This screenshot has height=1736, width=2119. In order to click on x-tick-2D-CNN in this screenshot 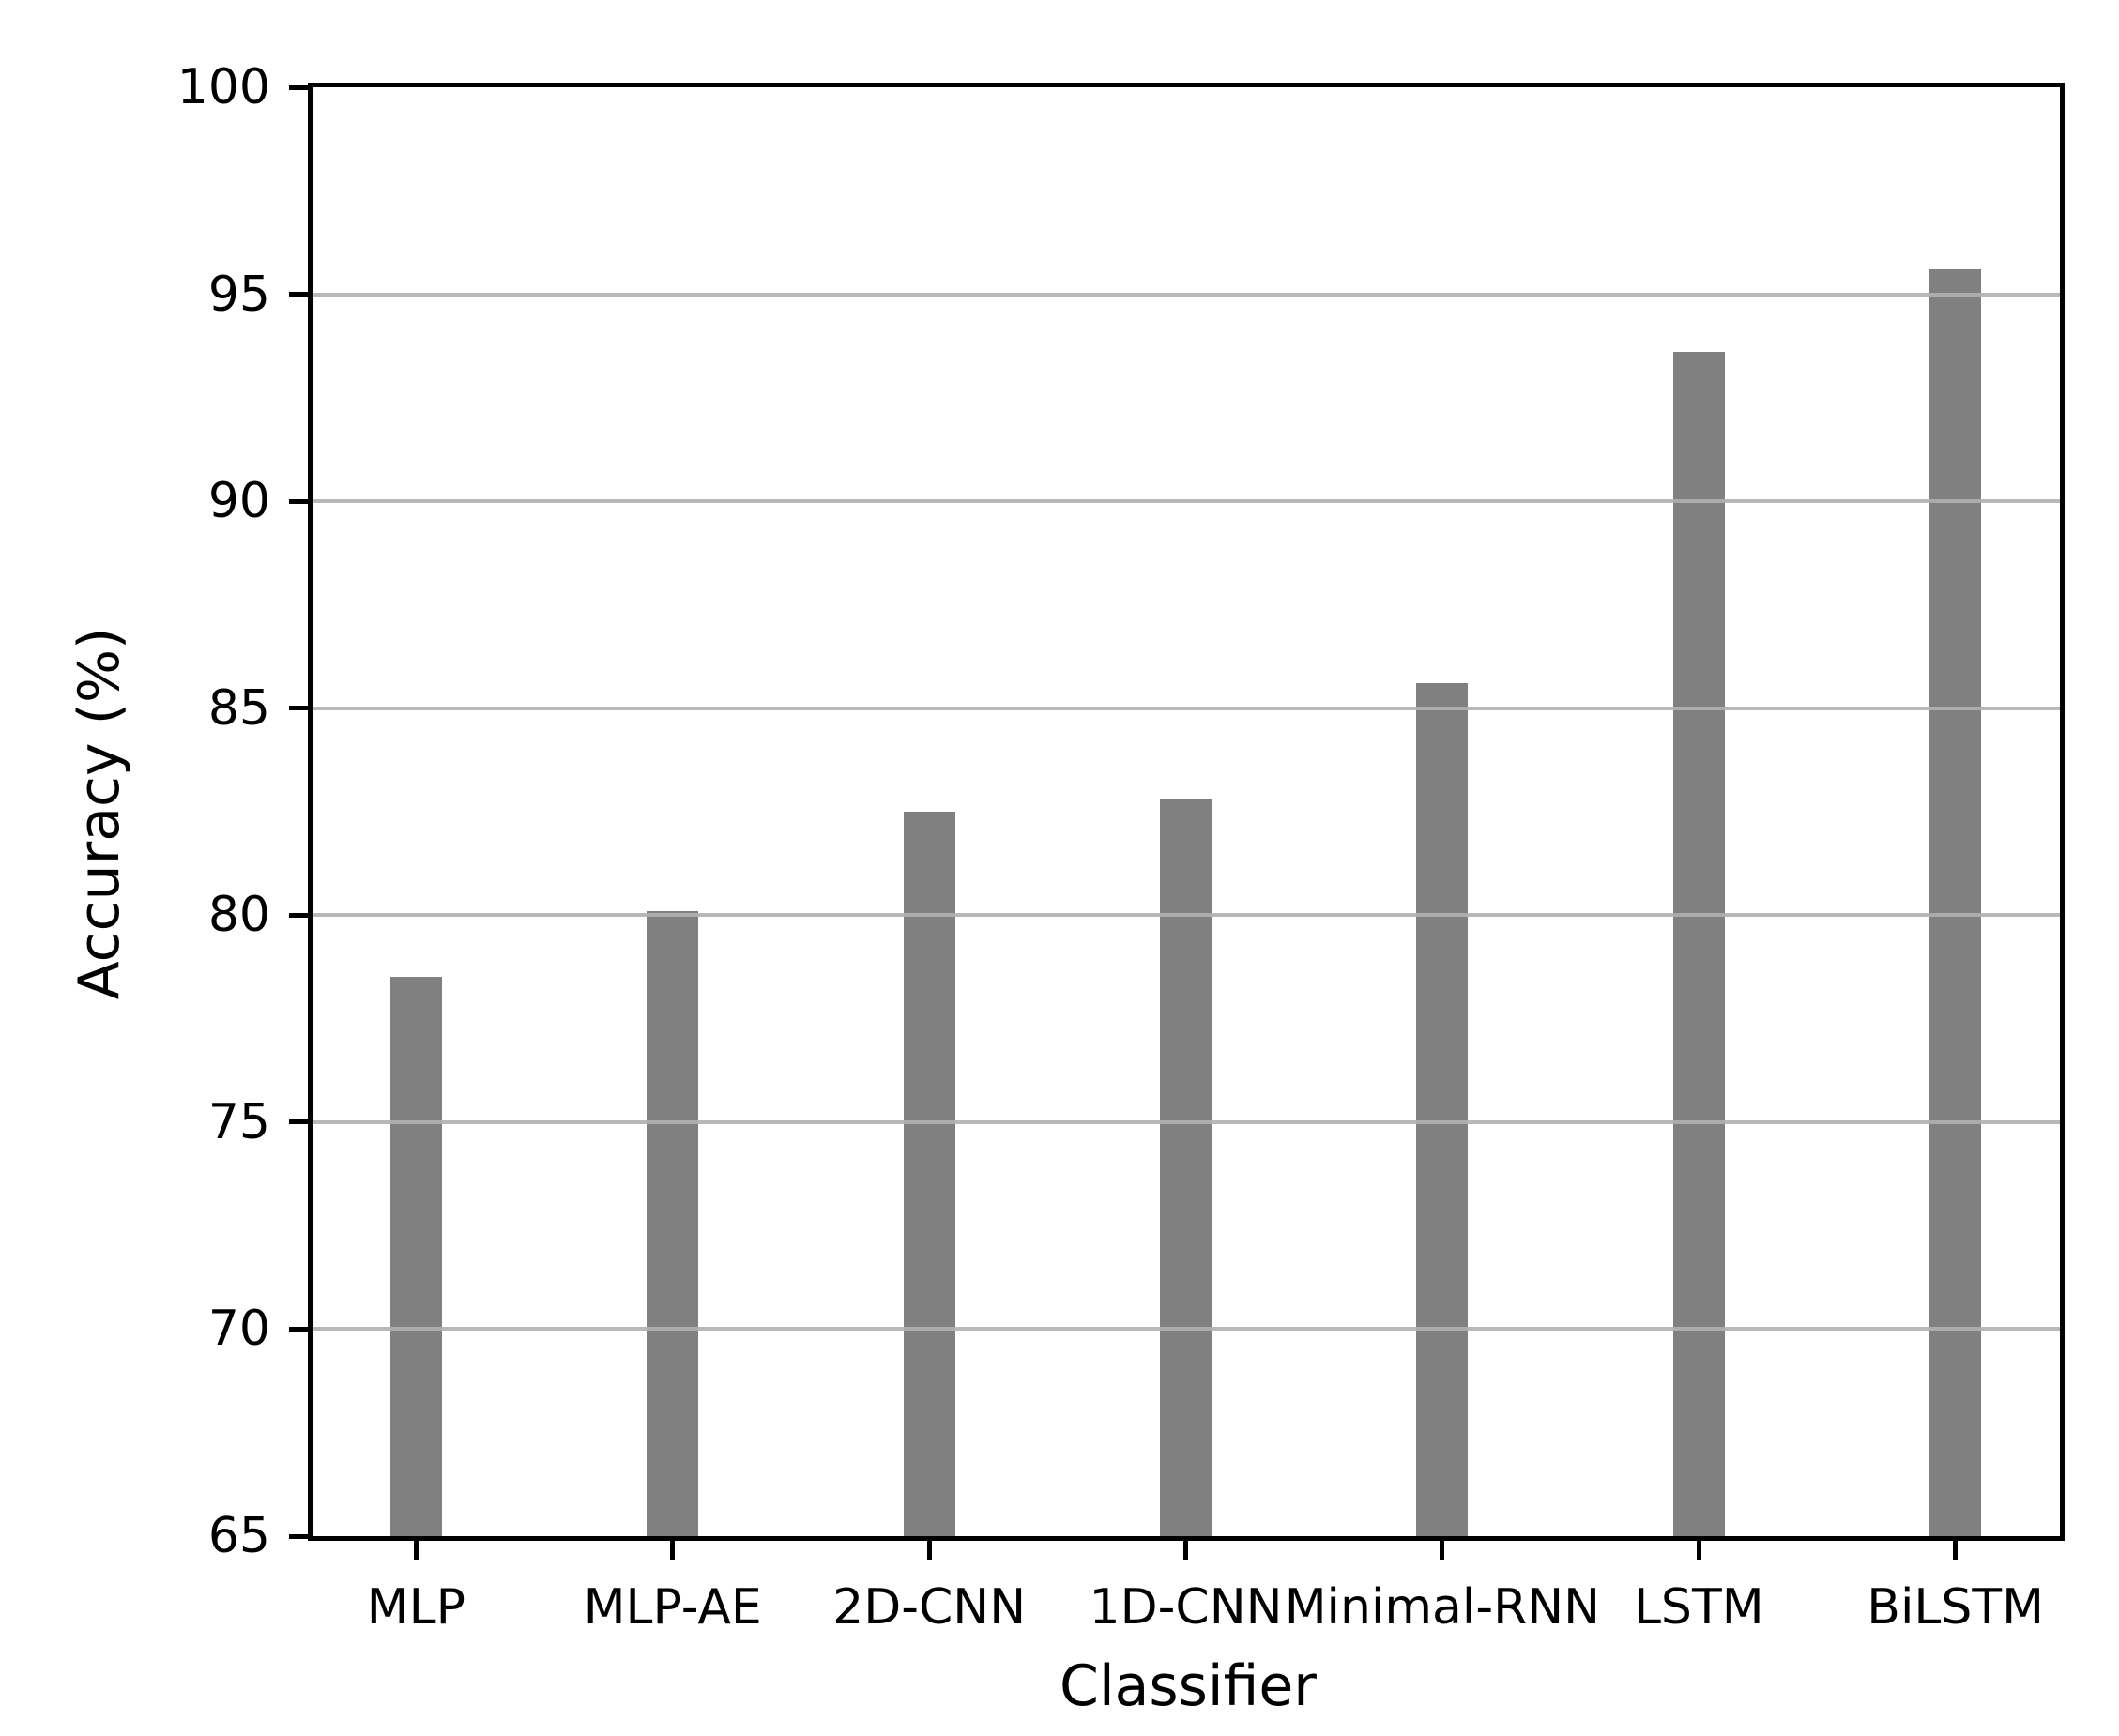, I will do `click(929, 1550)`.